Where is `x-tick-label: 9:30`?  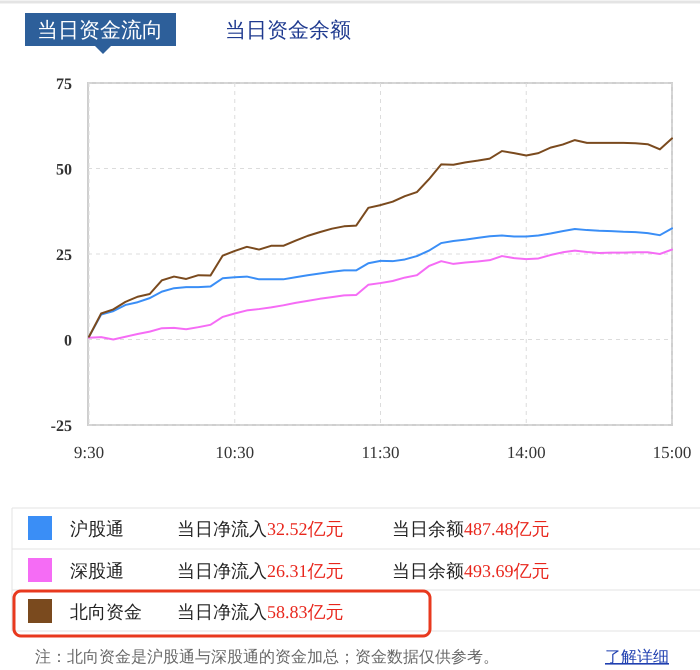
x-tick-label: 9:30 is located at coordinates (89, 452).